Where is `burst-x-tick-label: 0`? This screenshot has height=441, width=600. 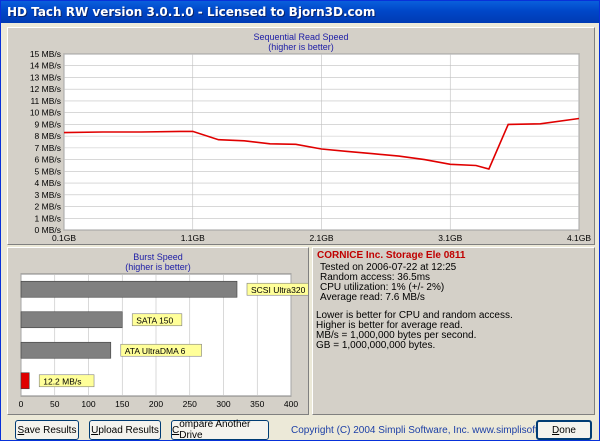
burst-x-tick-label: 0 is located at coordinates (21, 404).